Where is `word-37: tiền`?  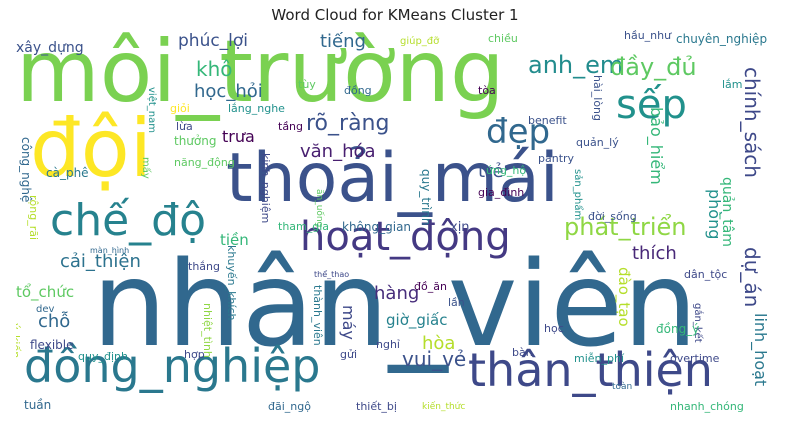
word-37: tiền is located at coordinates (234, 240).